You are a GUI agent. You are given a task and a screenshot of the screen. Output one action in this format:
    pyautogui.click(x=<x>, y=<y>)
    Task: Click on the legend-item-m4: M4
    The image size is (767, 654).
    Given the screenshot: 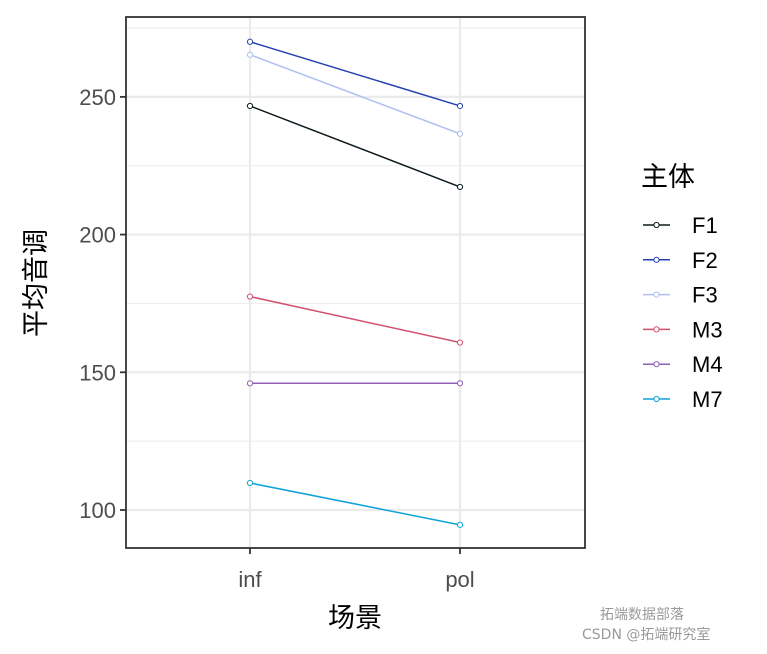 What is the action you would take?
    pyautogui.click(x=683, y=364)
    